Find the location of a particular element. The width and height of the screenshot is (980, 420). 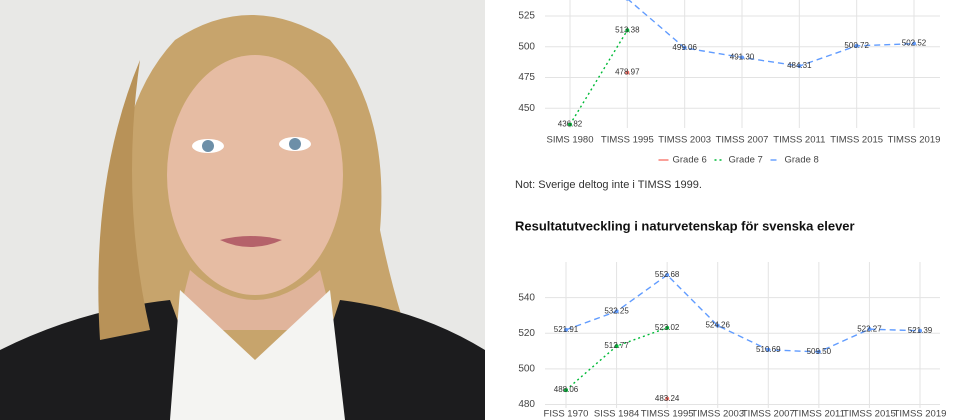

data-label: 523.02 is located at coordinates (667, 327).